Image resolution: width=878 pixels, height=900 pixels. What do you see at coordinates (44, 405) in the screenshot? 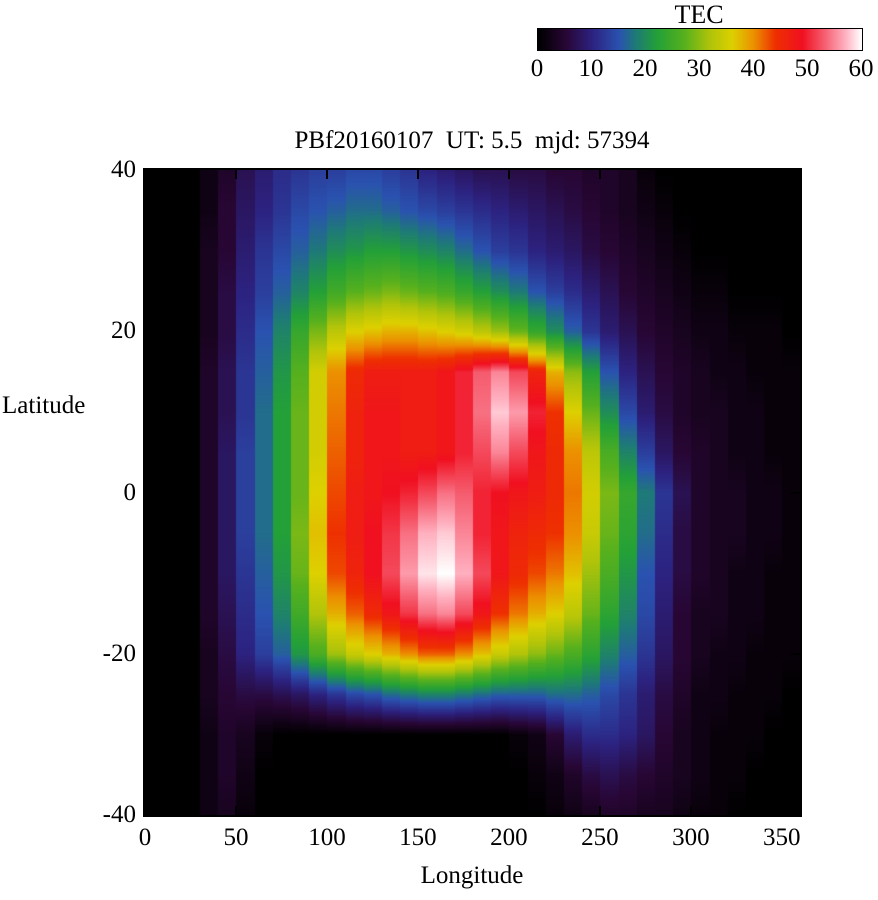
I see `y-axis-label: Latitude` at bounding box center [44, 405].